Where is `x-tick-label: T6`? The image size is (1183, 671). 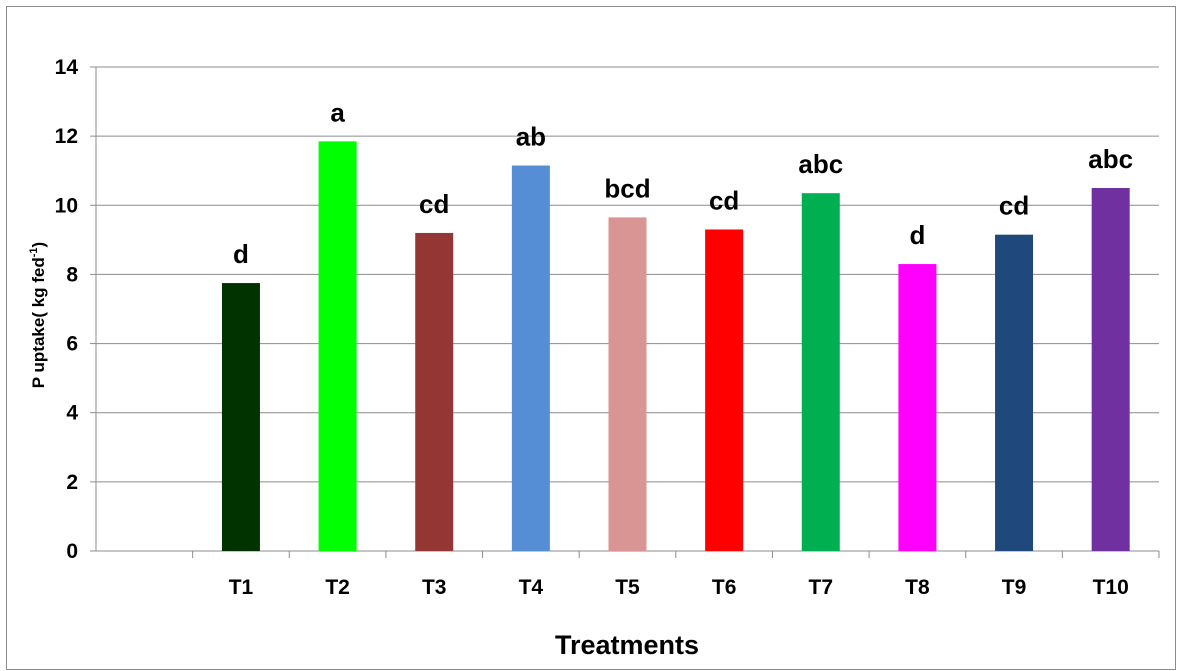
x-tick-label: T6 is located at coordinates (724, 587).